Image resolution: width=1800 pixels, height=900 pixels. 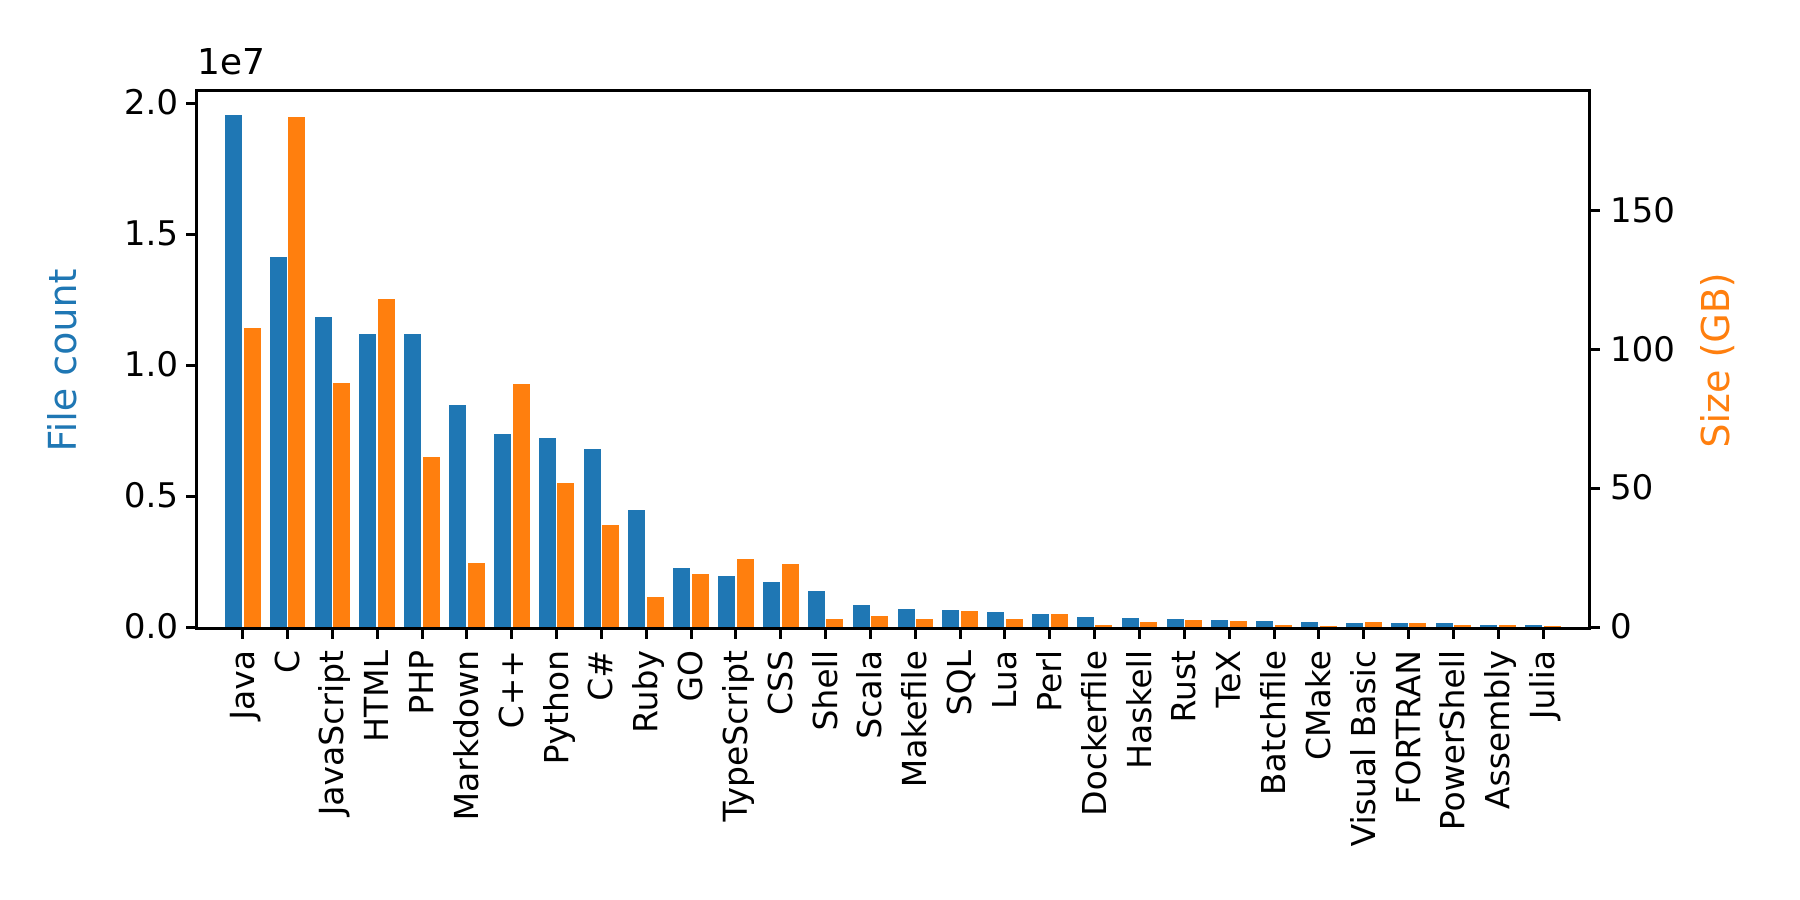 What do you see at coordinates (1184, 633) in the screenshot?
I see `x-tick-rust` at bounding box center [1184, 633].